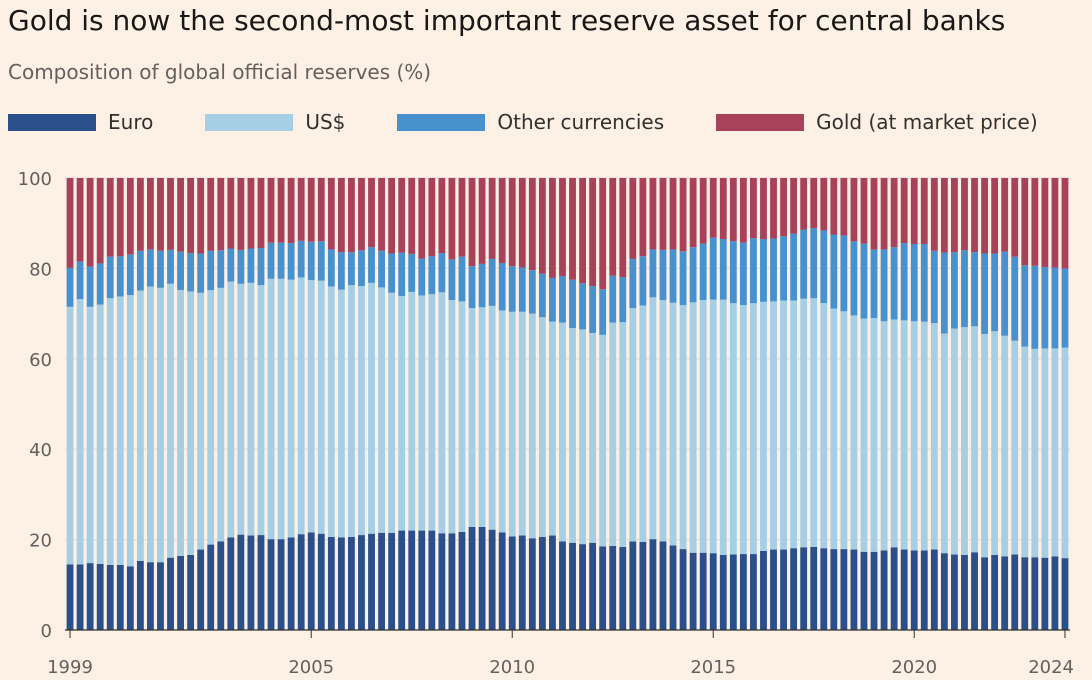 This screenshot has width=1092, height=680. I want to click on legend-swatch-usd, so click(249, 122).